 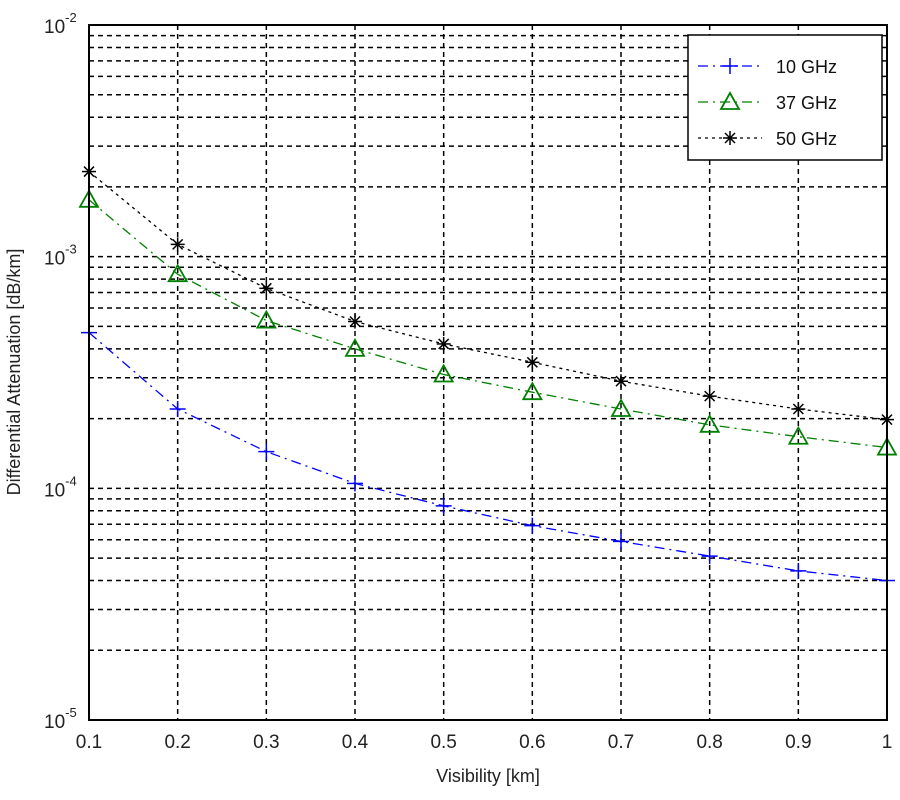 I want to click on x-tick-label: 0.4, so click(x=355, y=742).